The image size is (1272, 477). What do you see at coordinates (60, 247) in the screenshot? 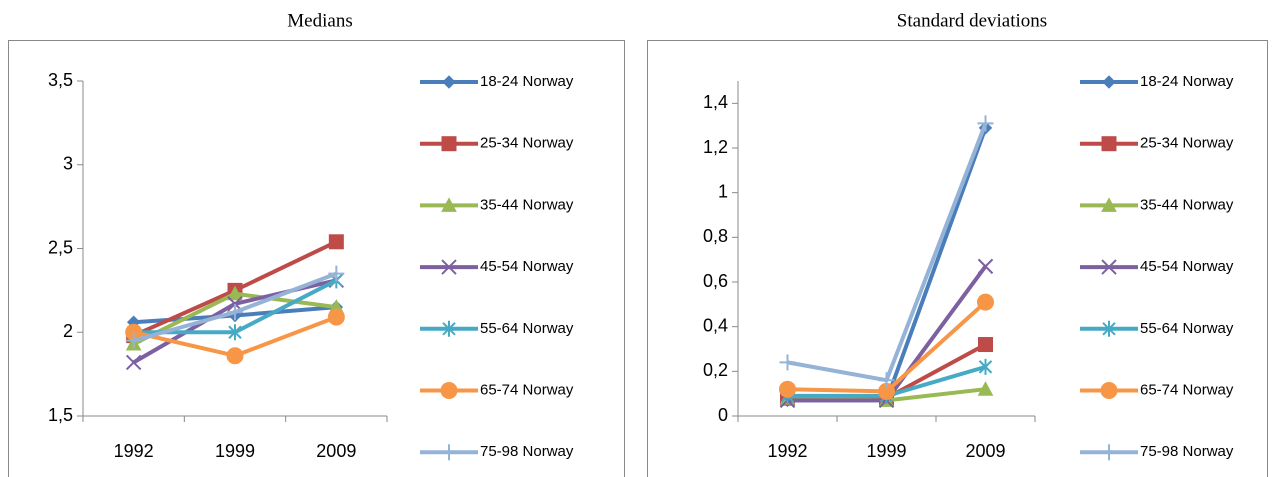
I see `y-tick-label: 2,5` at bounding box center [60, 247].